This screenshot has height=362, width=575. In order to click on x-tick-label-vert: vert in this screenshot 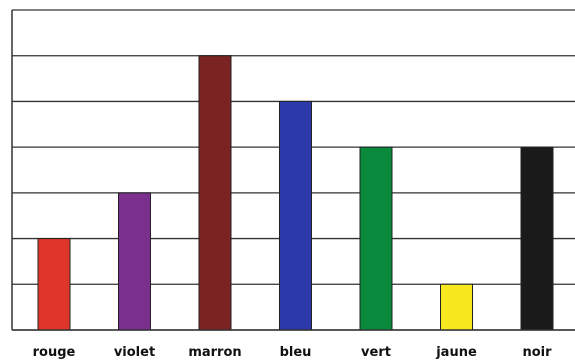, I will do `click(376, 352)`.